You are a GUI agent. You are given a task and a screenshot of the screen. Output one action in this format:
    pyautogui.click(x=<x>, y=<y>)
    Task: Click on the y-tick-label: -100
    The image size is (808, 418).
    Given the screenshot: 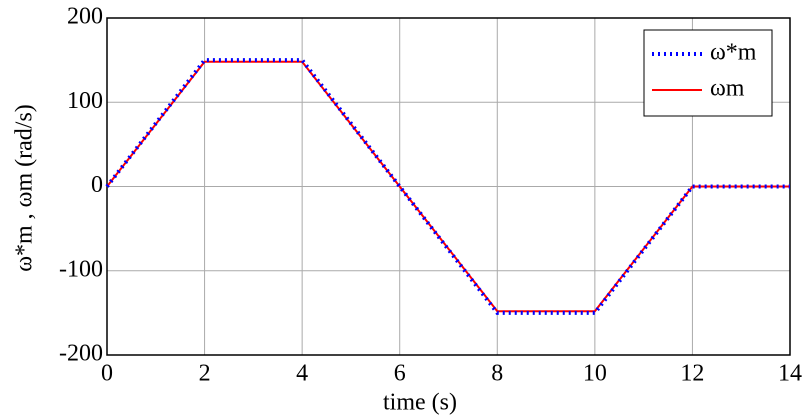 What is the action you would take?
    pyautogui.click(x=81, y=269)
    